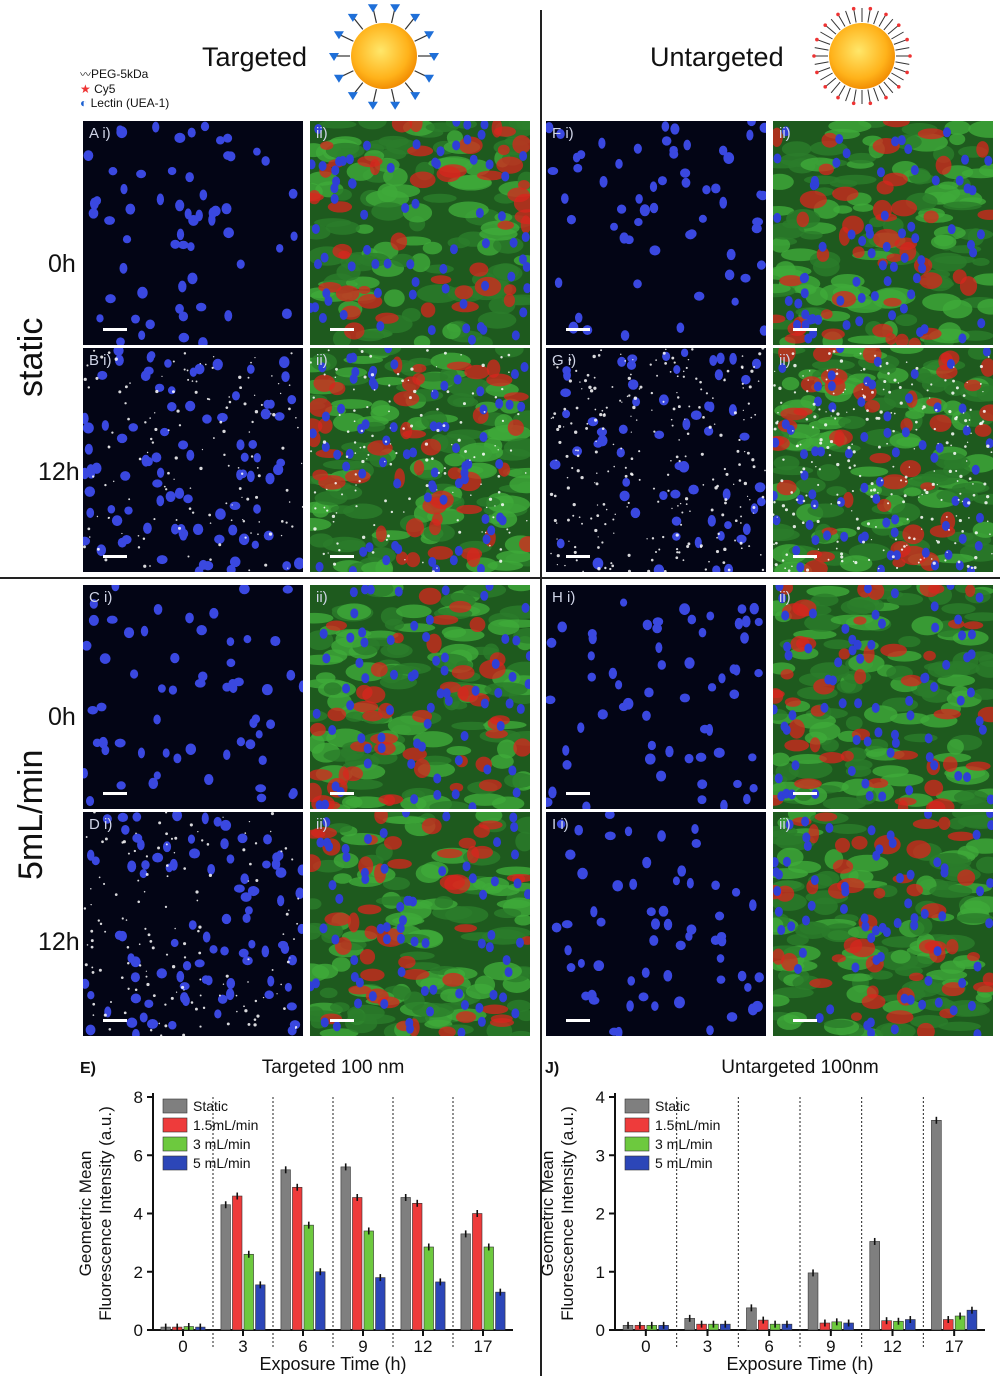  I want to click on chart-title: Untargeted 100nm, so click(799, 1067).